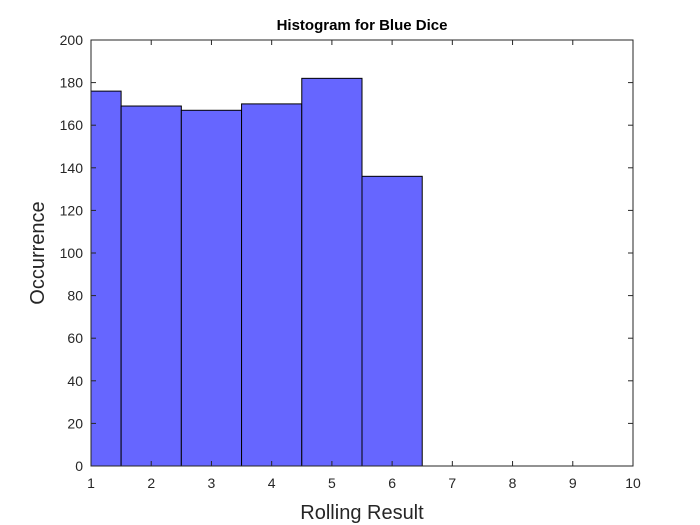  I want to click on y-tick-label-60: 60, so click(75, 338).